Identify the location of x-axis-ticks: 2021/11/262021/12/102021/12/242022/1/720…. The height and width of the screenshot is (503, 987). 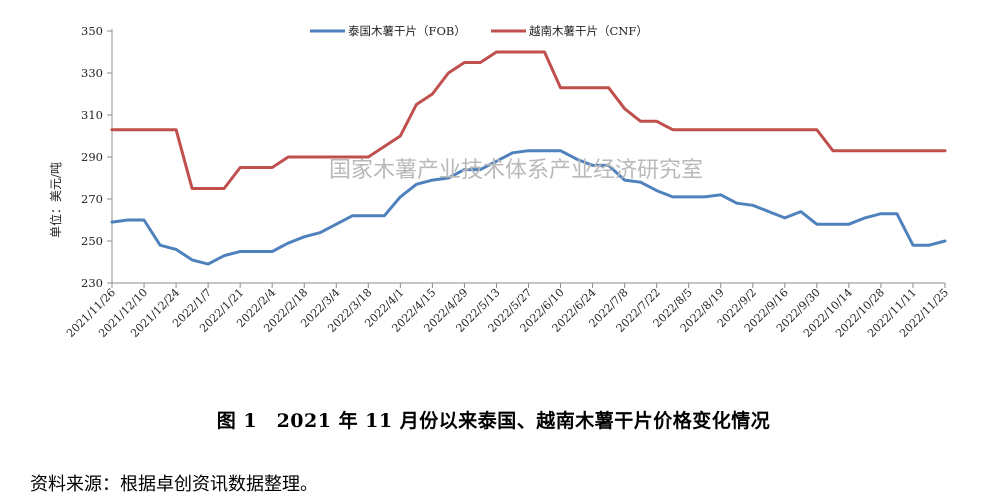
(507, 311).